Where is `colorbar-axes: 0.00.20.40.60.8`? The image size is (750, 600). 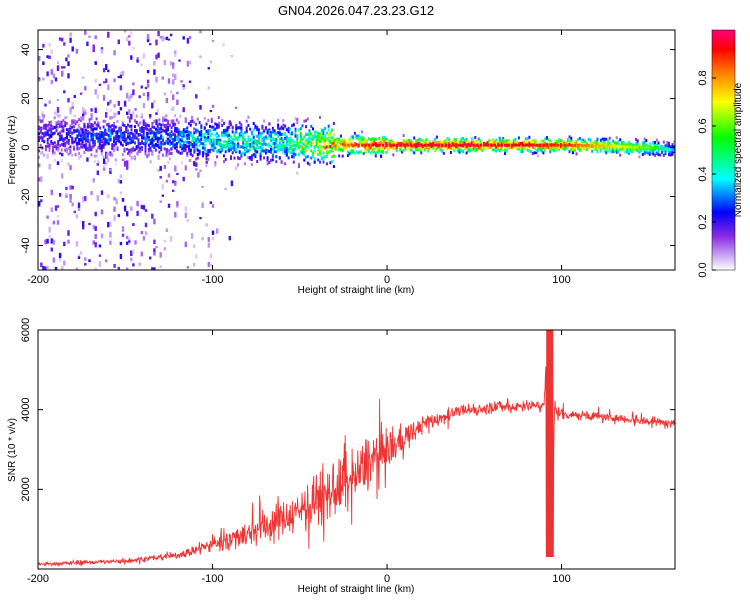
colorbar-axes: 0.00.20.40.60.8 is located at coordinates (706, 174).